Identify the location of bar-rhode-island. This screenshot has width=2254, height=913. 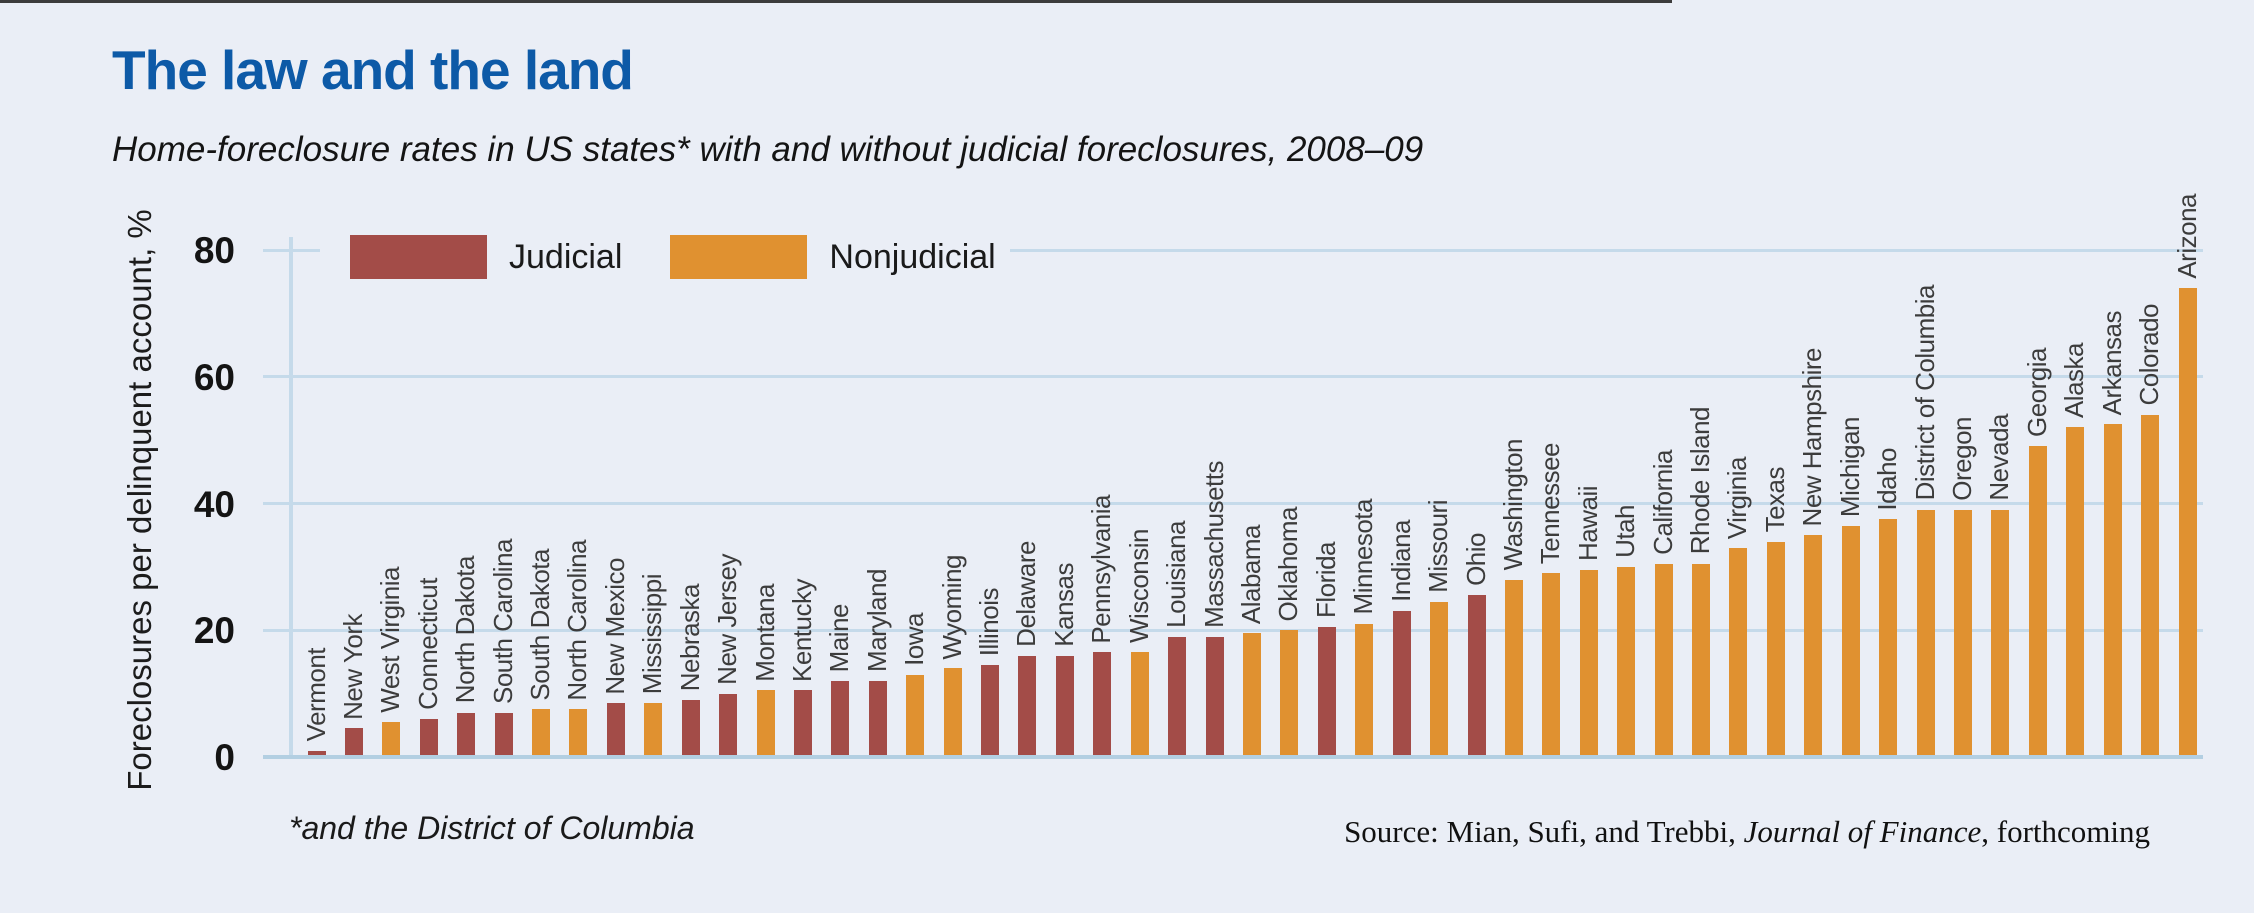
(1701, 660).